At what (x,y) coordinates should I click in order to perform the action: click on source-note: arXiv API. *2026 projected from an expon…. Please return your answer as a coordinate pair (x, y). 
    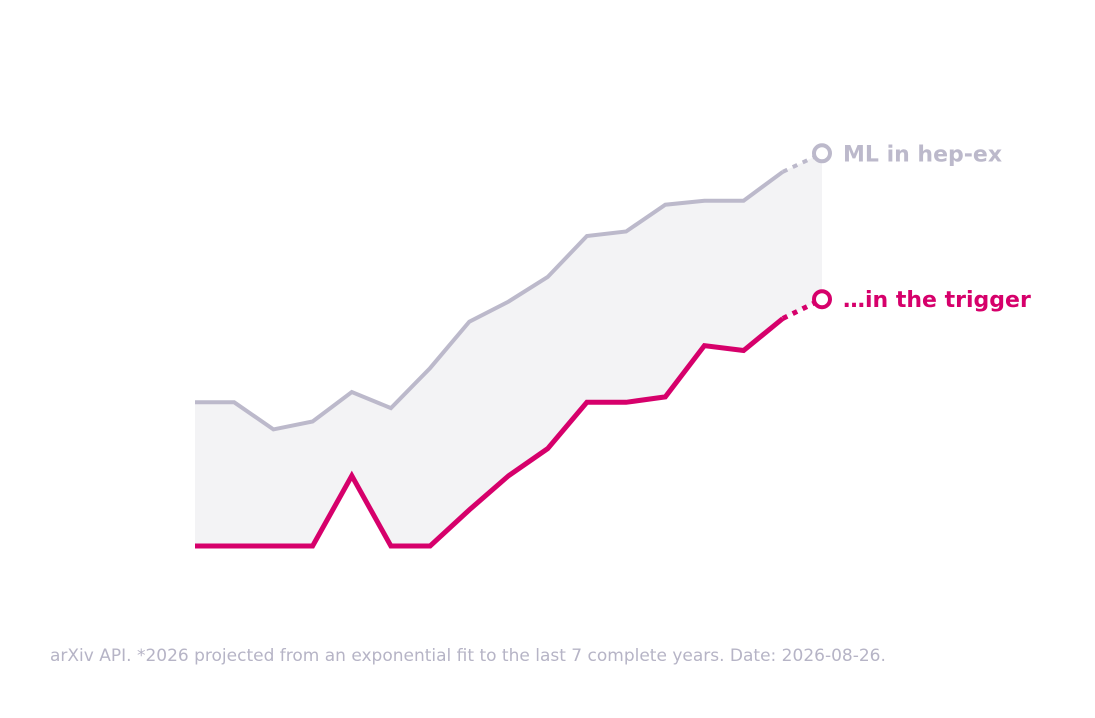
    Looking at the image, I should click on (468, 656).